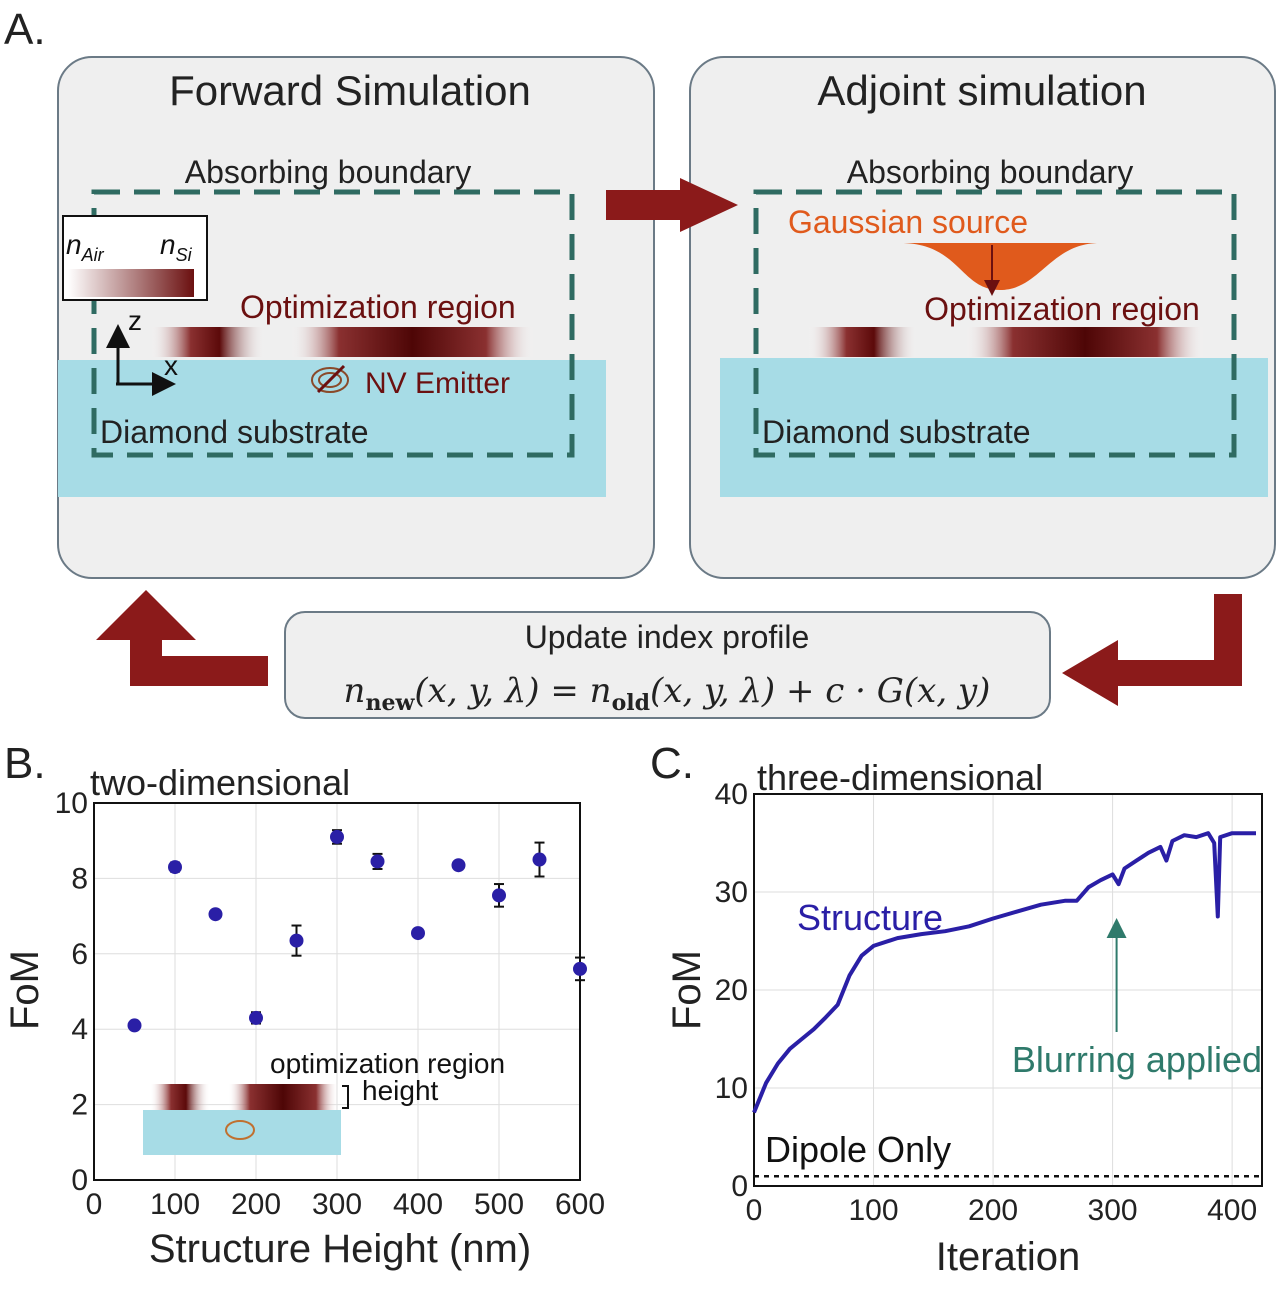  I want to click on panel-b-label: B., so click(25, 763).